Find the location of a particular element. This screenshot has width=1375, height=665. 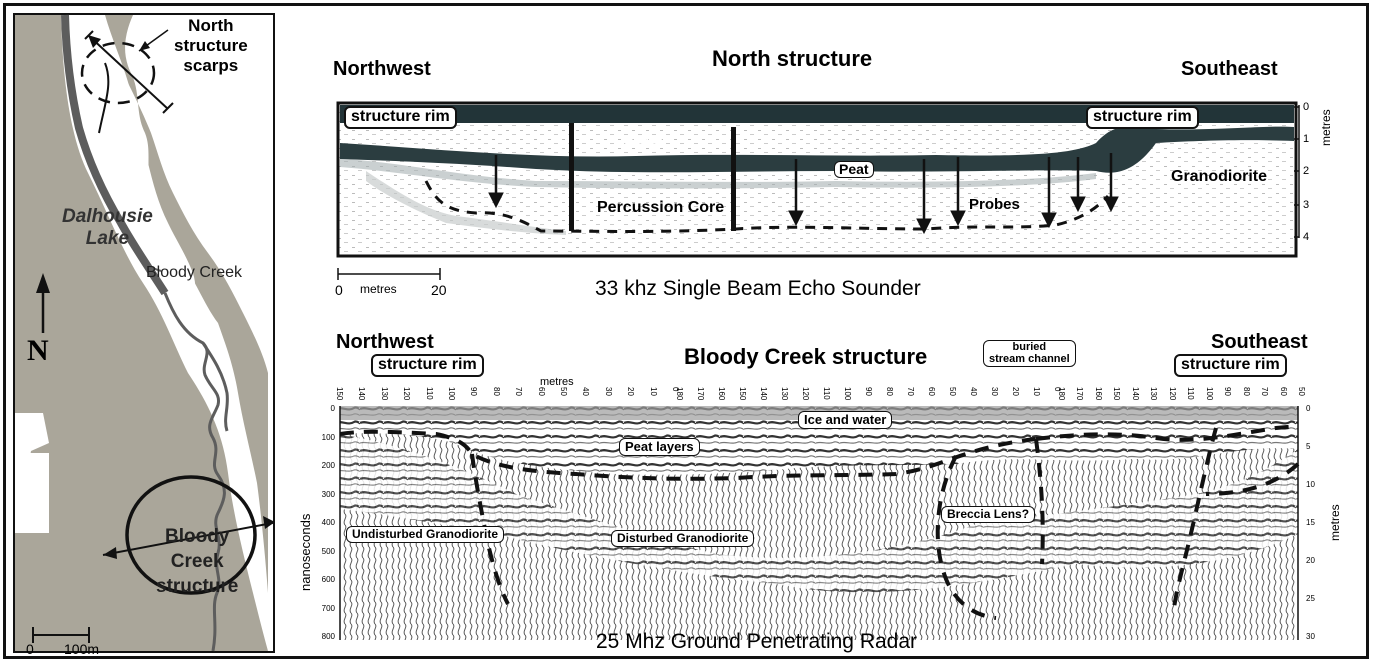

radar-axis-tick: 400 is located at coordinates (328, 522).